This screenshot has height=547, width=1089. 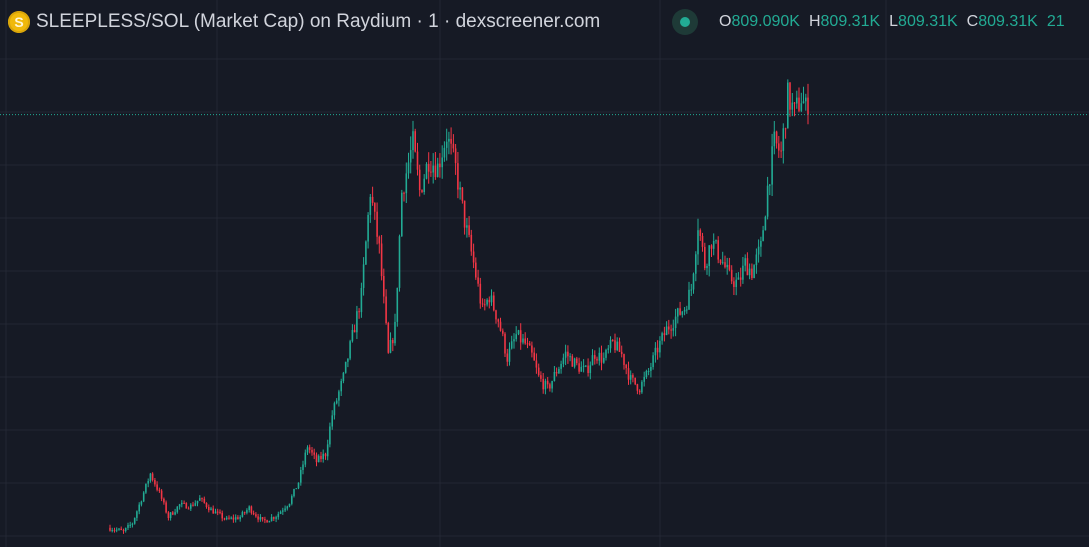 I want to click on market-status-icon, so click(x=685, y=22).